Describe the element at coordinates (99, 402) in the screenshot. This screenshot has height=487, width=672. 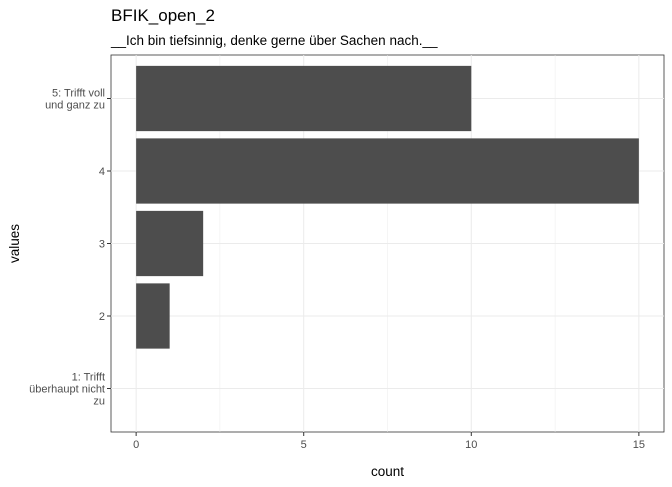
I see `y-tick-label-line: zu` at that location.